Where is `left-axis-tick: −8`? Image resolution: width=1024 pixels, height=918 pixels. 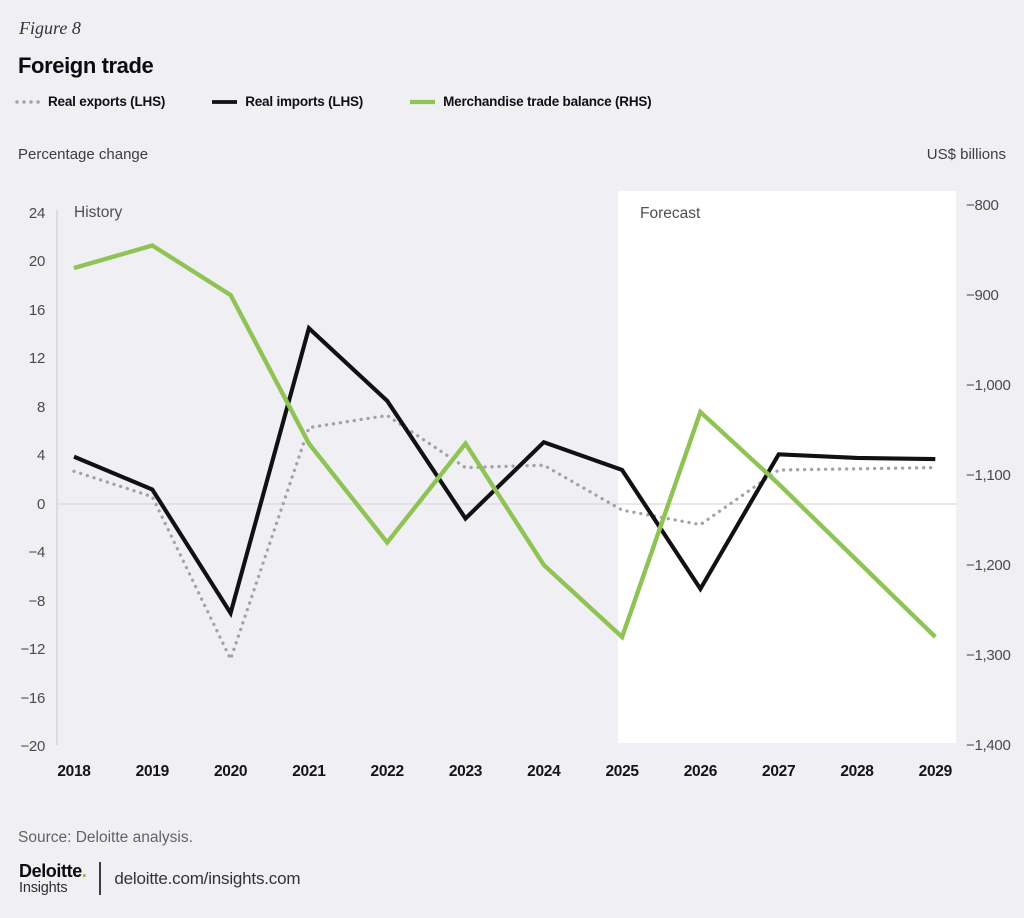 left-axis-tick: −8 is located at coordinates (36, 601).